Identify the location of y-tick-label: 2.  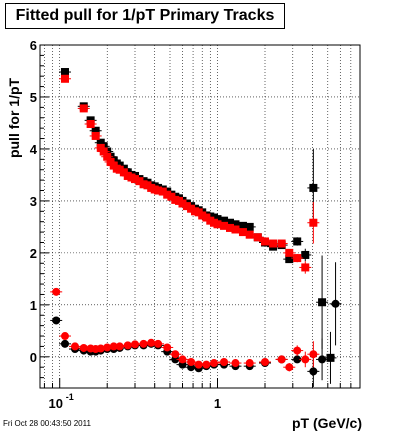
(33, 253).